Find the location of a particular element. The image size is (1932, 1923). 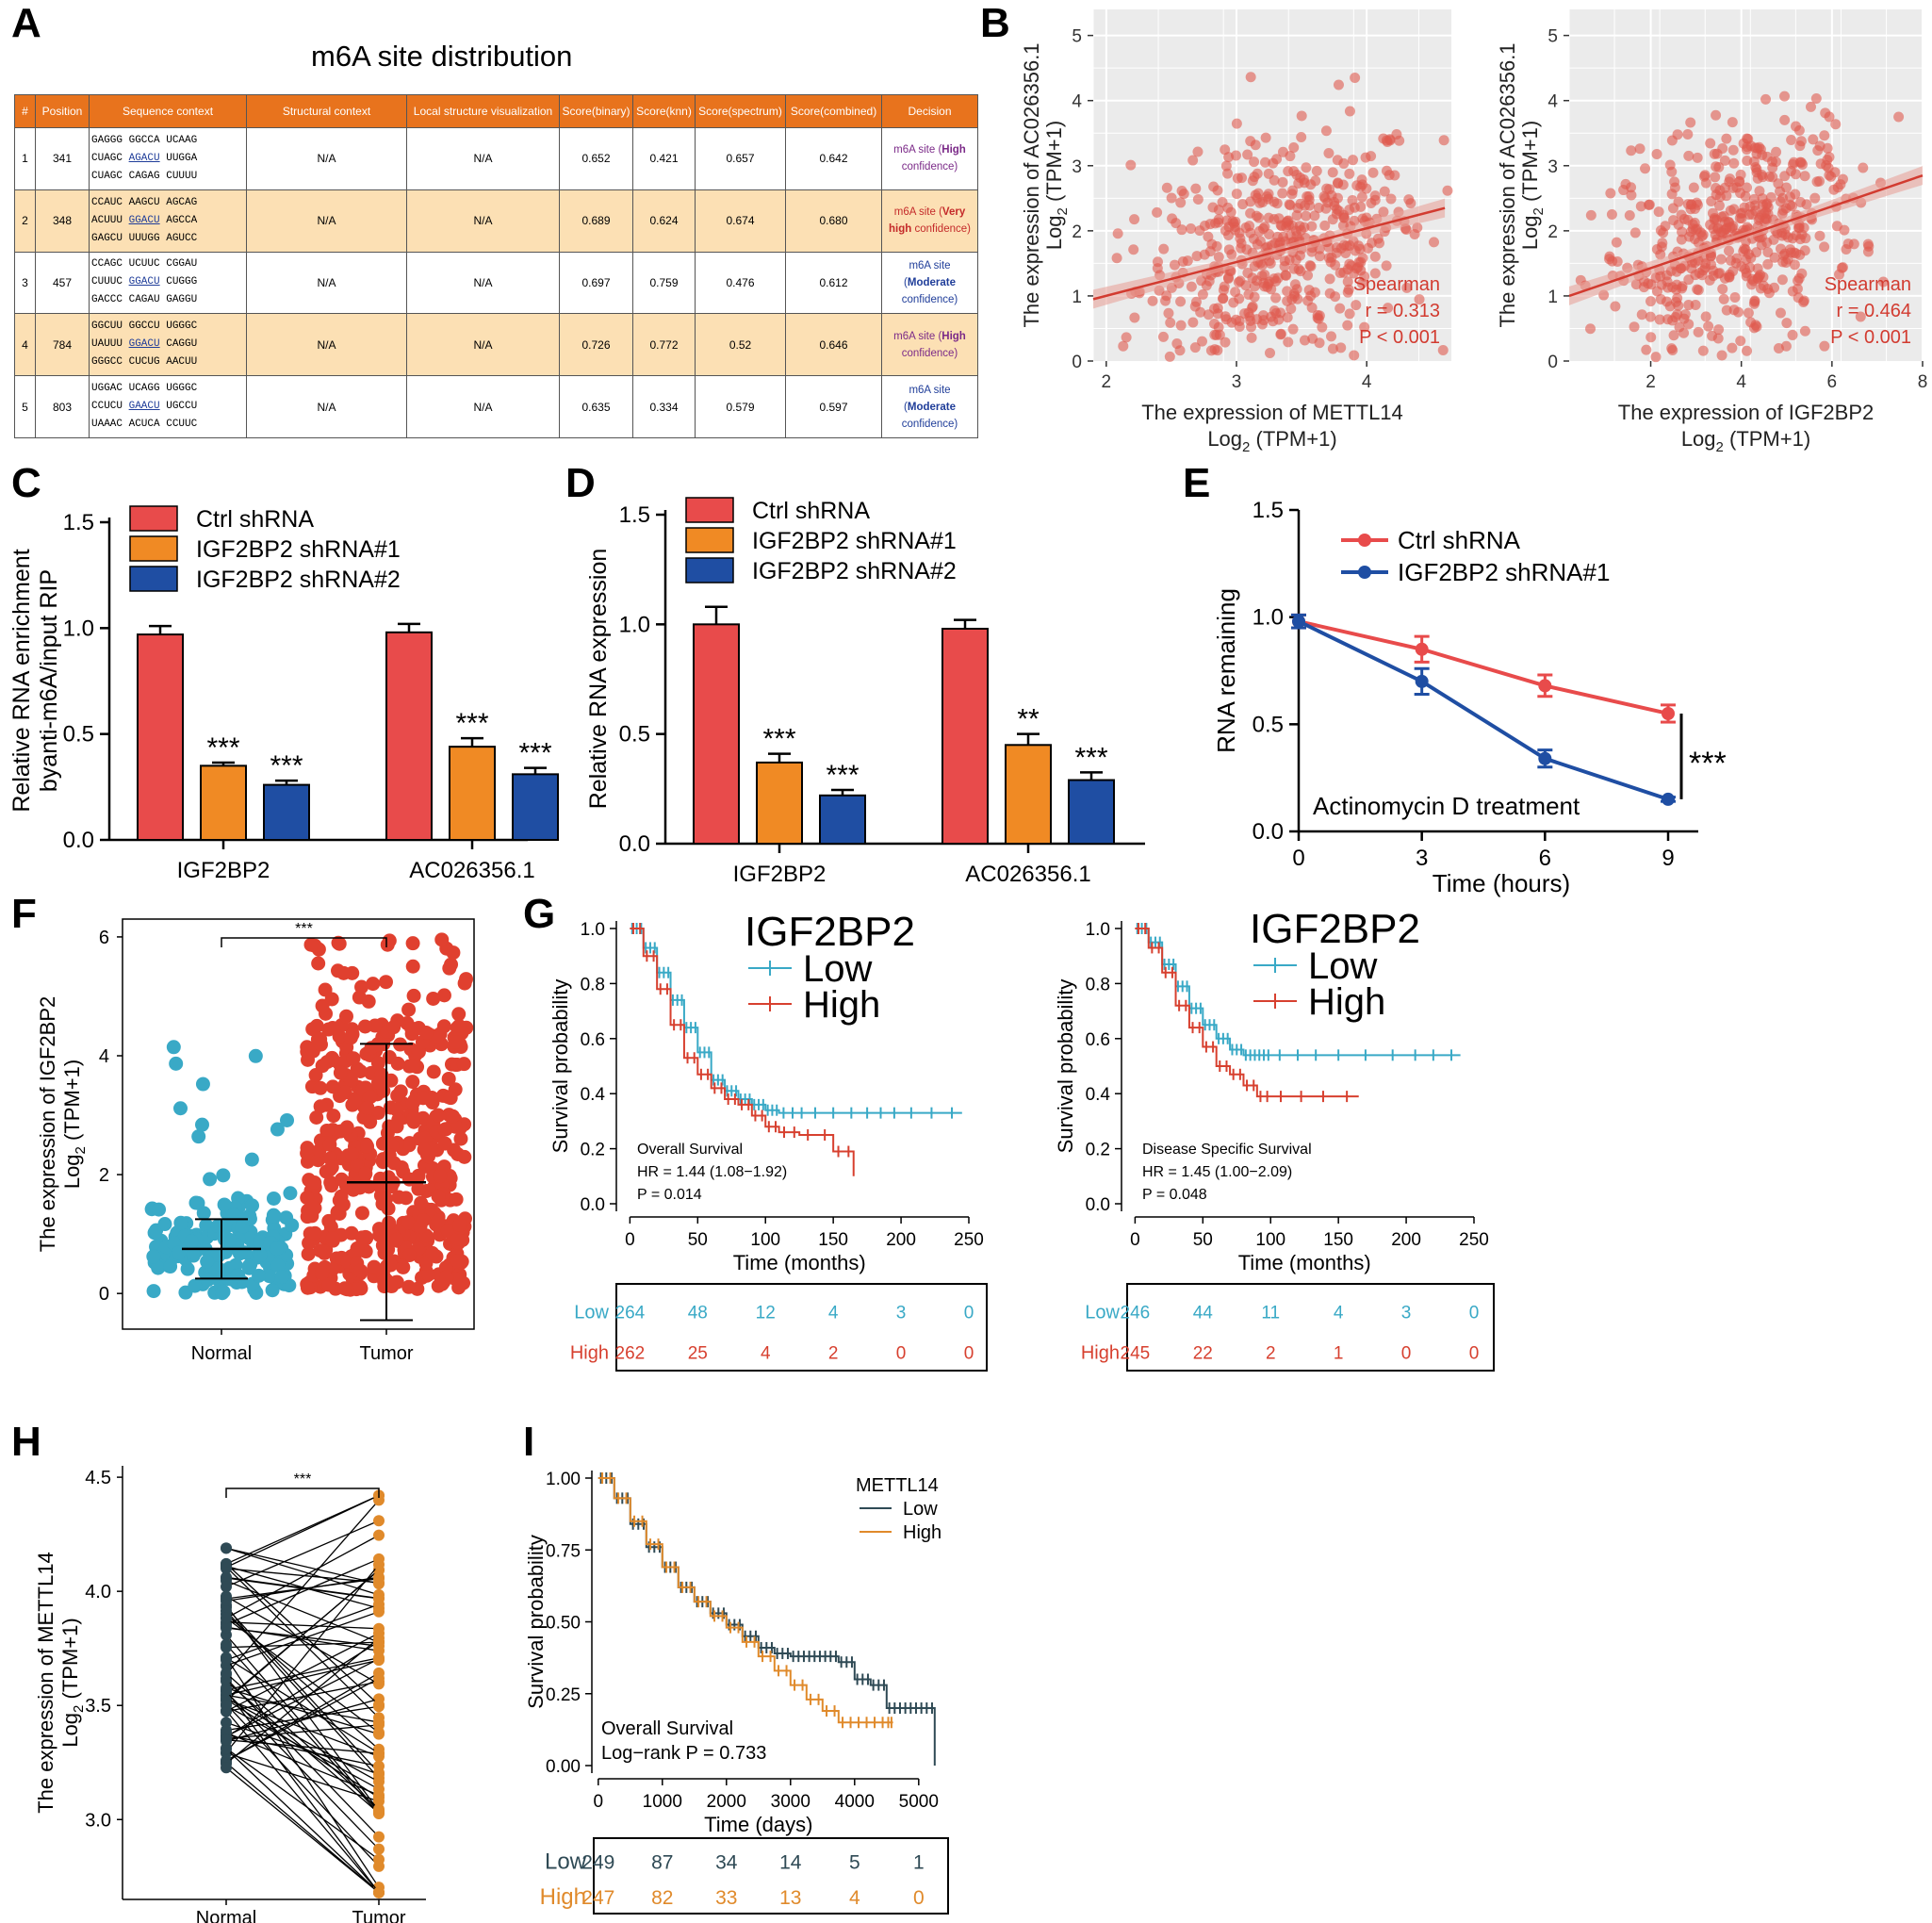

stat-annotation: P < 0.001 is located at coordinates (1399, 337).